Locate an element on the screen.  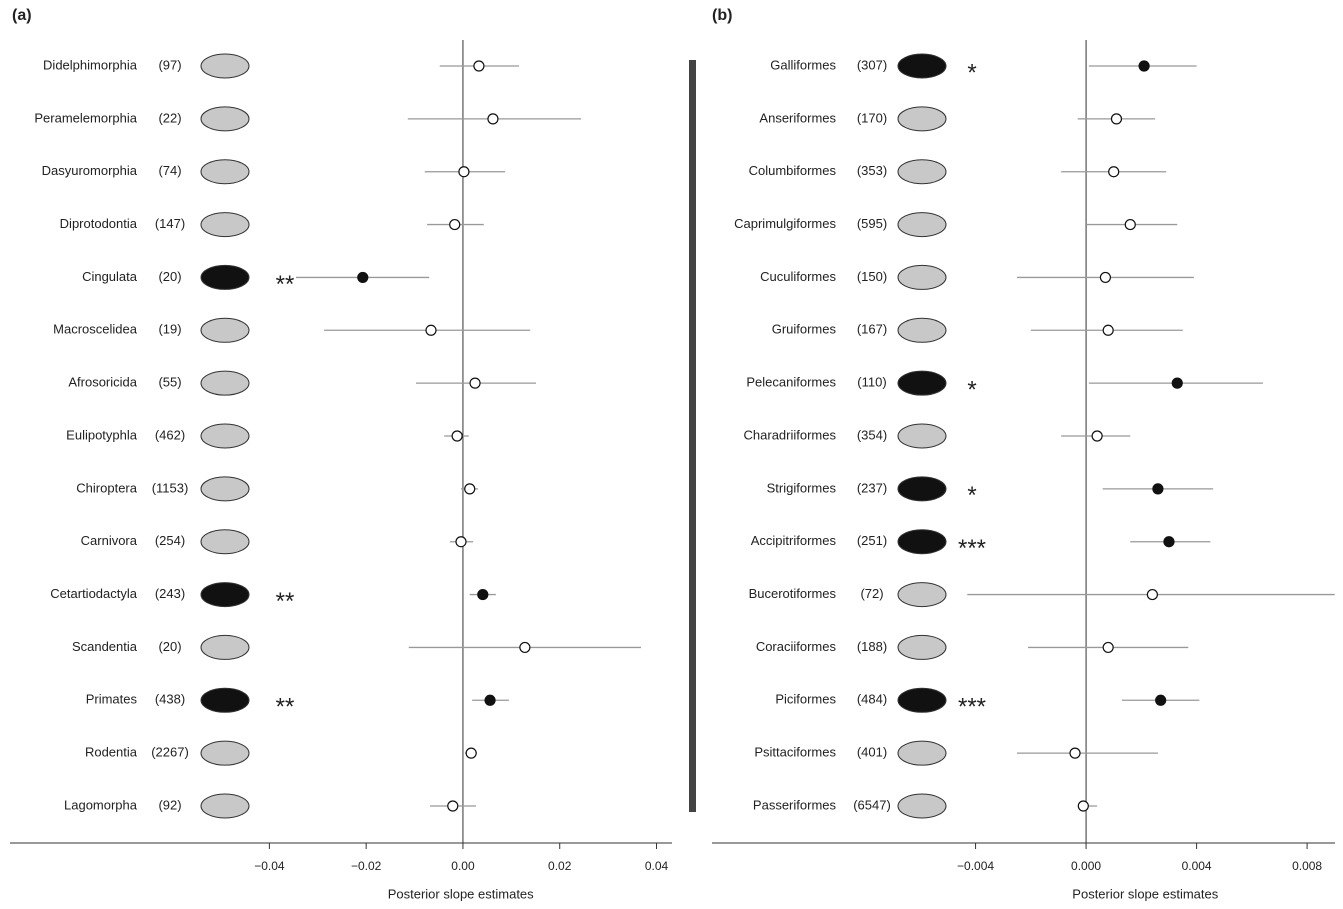
count-label: (462) is located at coordinates (170, 434).